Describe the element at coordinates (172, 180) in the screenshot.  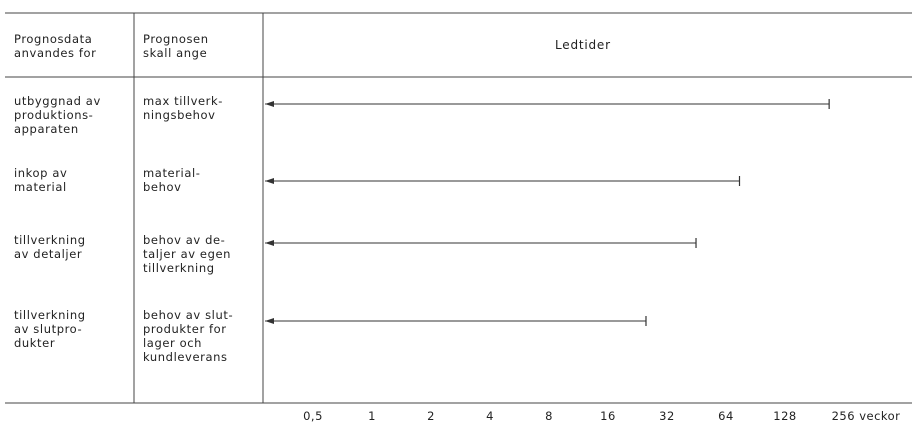
I see `row-indicates-2: material- behov` at that location.